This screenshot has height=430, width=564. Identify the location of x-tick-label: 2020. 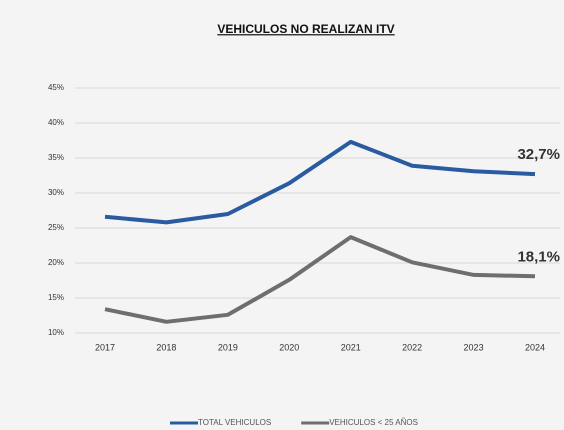
(289, 347).